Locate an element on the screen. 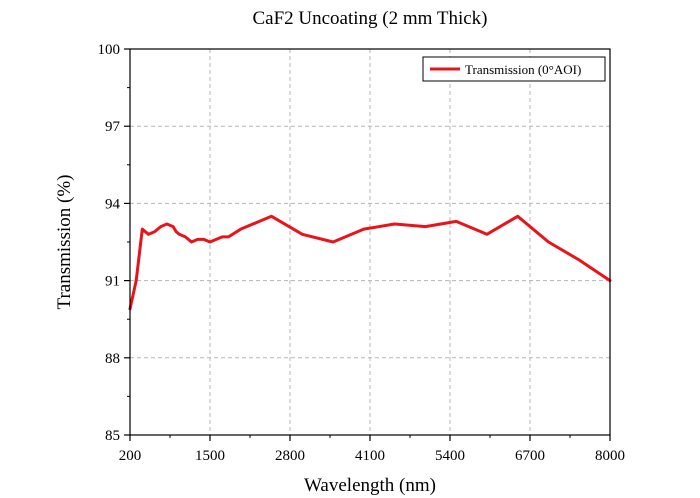  y-tick-label: 97 is located at coordinates (113, 127).